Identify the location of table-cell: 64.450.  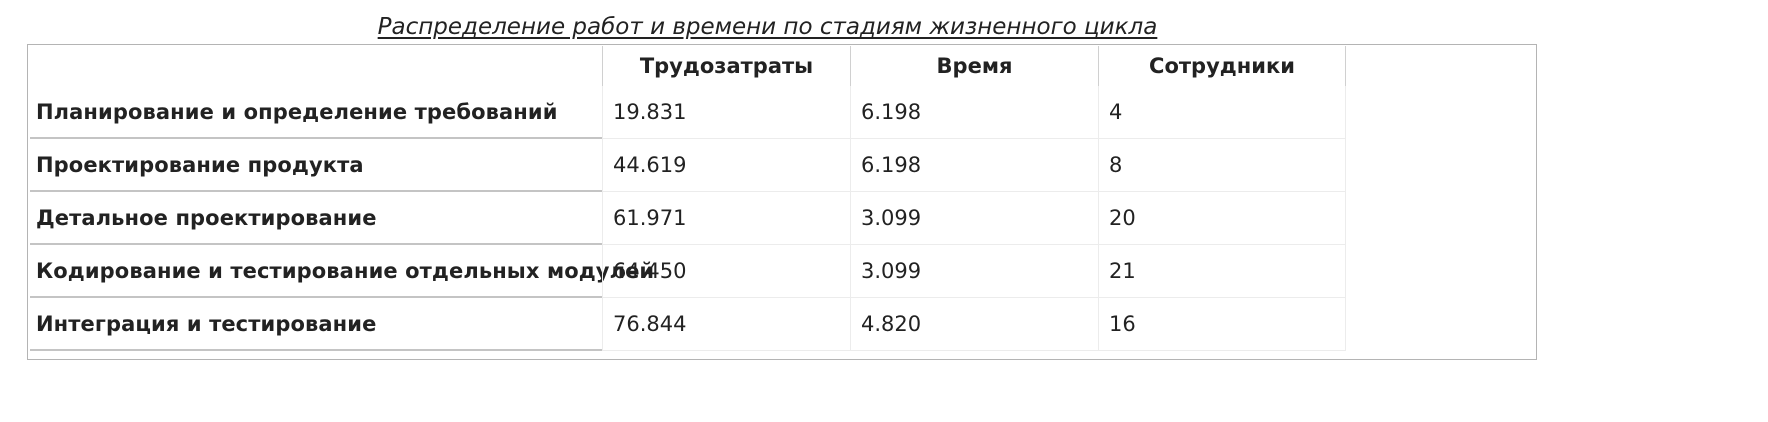
(726, 271).